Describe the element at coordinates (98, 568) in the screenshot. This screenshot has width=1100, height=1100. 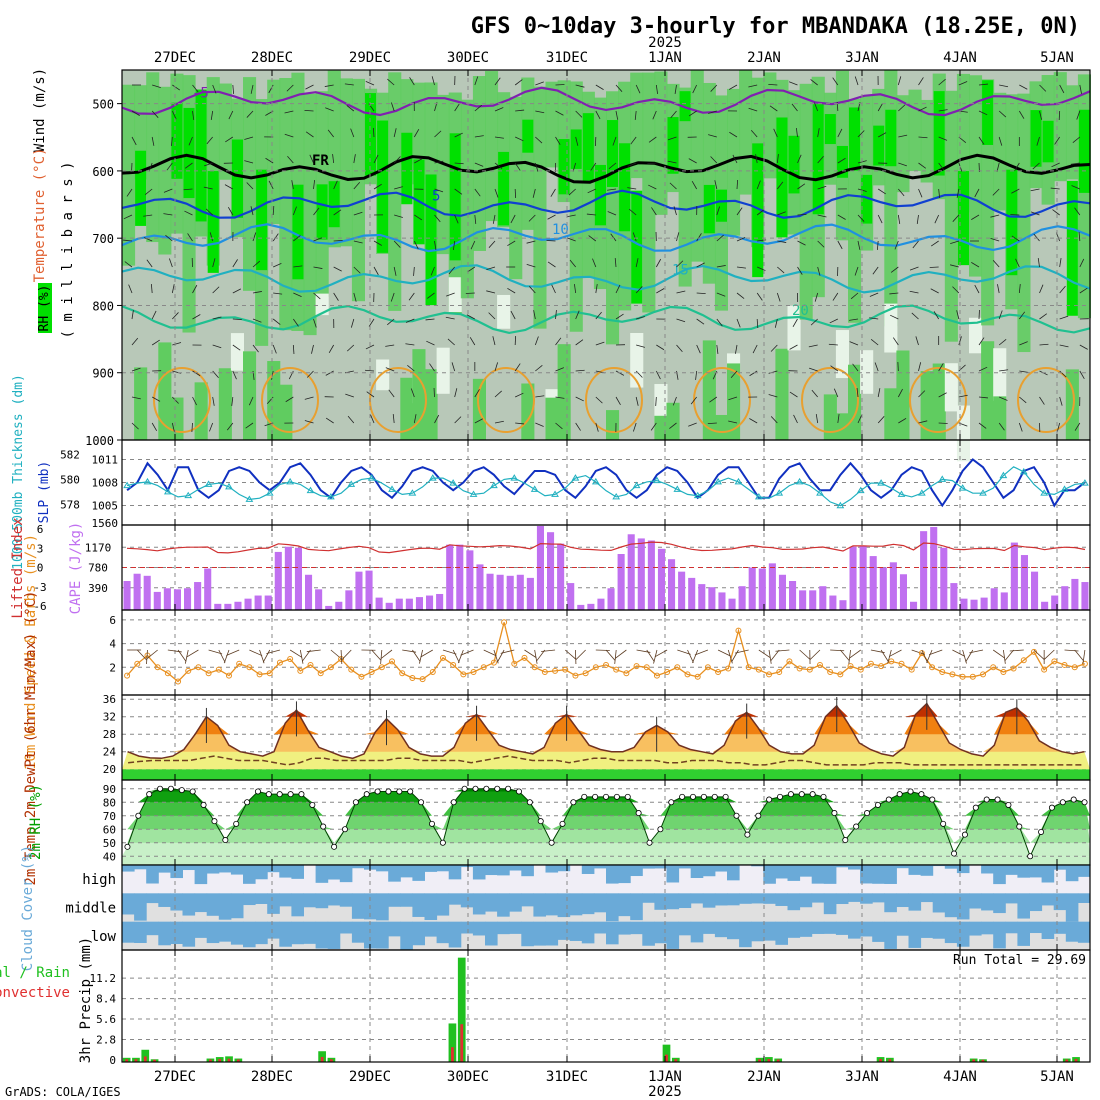
I see `cape-tick-label: 780` at that location.